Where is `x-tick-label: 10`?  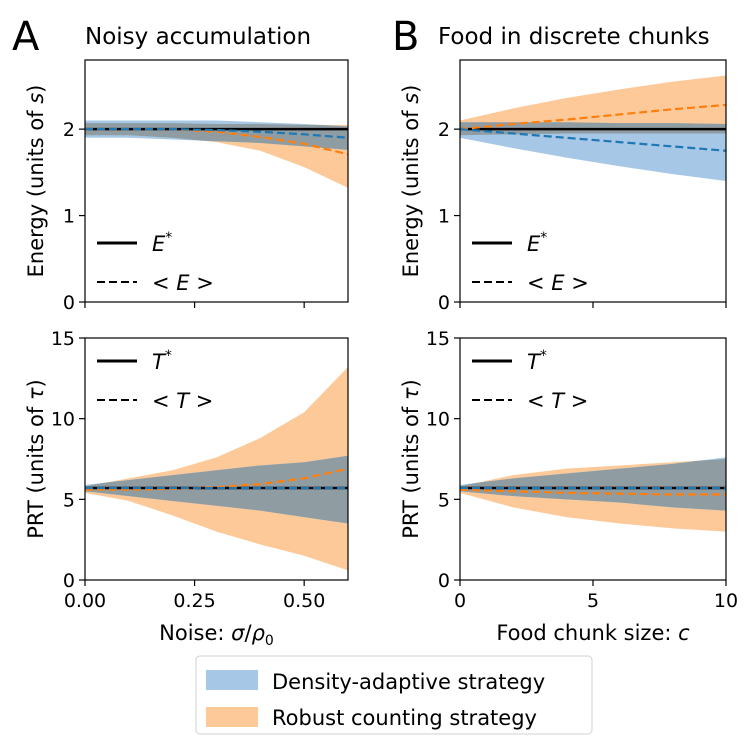
x-tick-label: 10 is located at coordinates (726, 601).